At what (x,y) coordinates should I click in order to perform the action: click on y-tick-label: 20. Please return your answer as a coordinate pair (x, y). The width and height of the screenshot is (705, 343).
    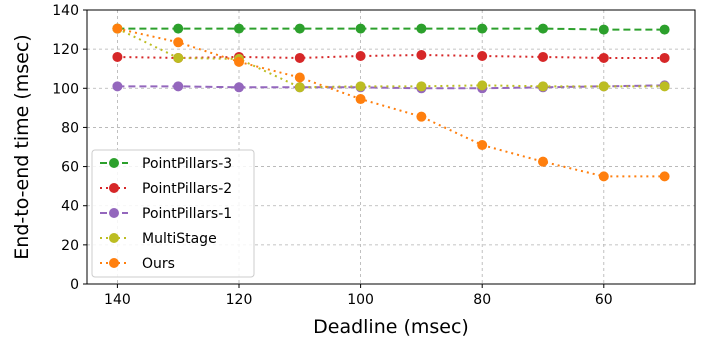
    Looking at the image, I should click on (70, 246).